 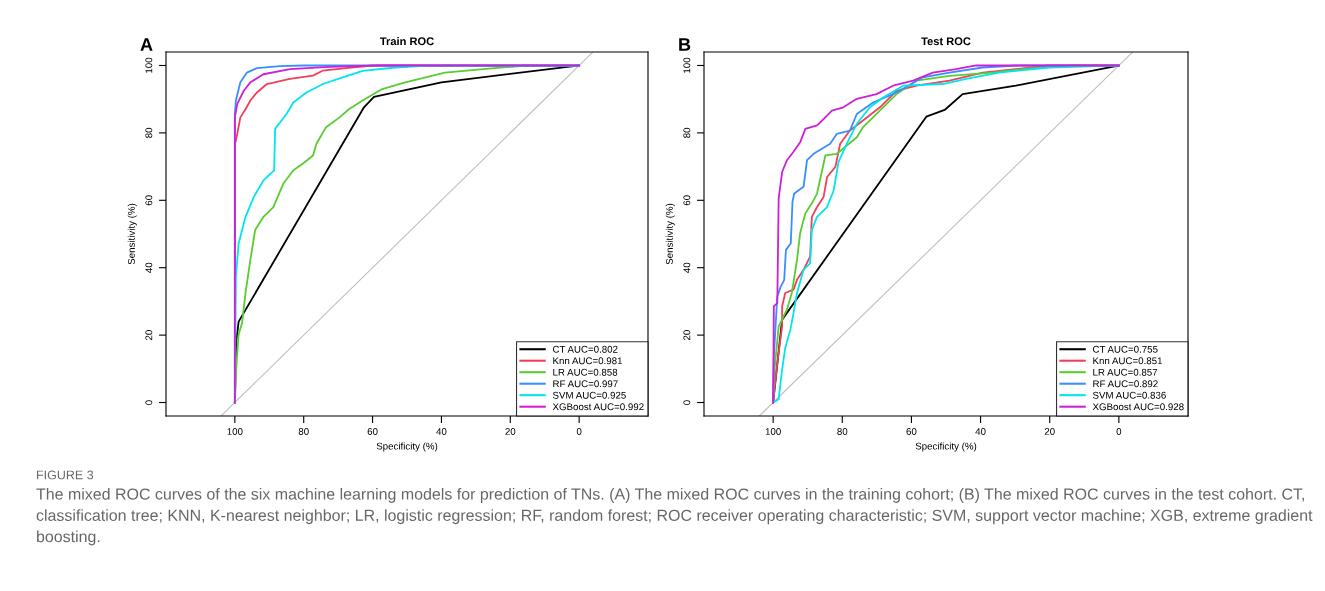 I want to click on legend-label: XGBoost AUC=0.992, so click(x=598, y=407).